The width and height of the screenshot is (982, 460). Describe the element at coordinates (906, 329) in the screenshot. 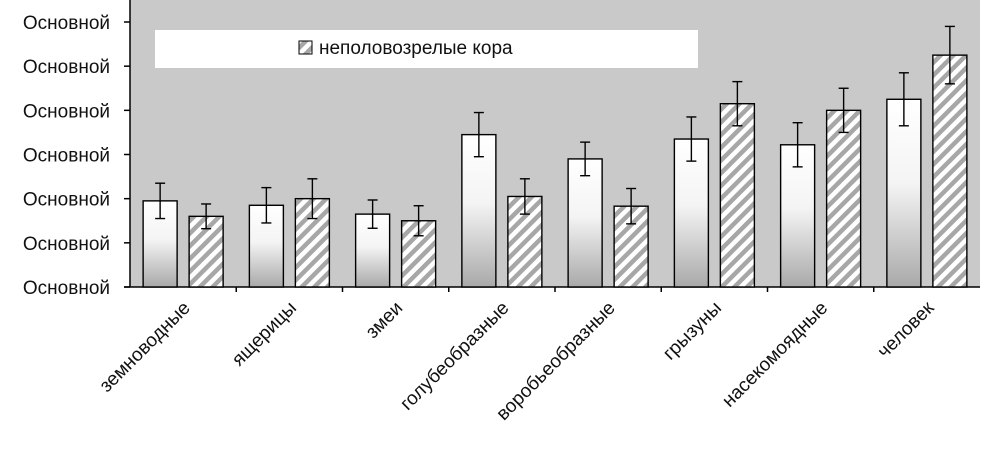

I see `x-category-label: человек` at that location.